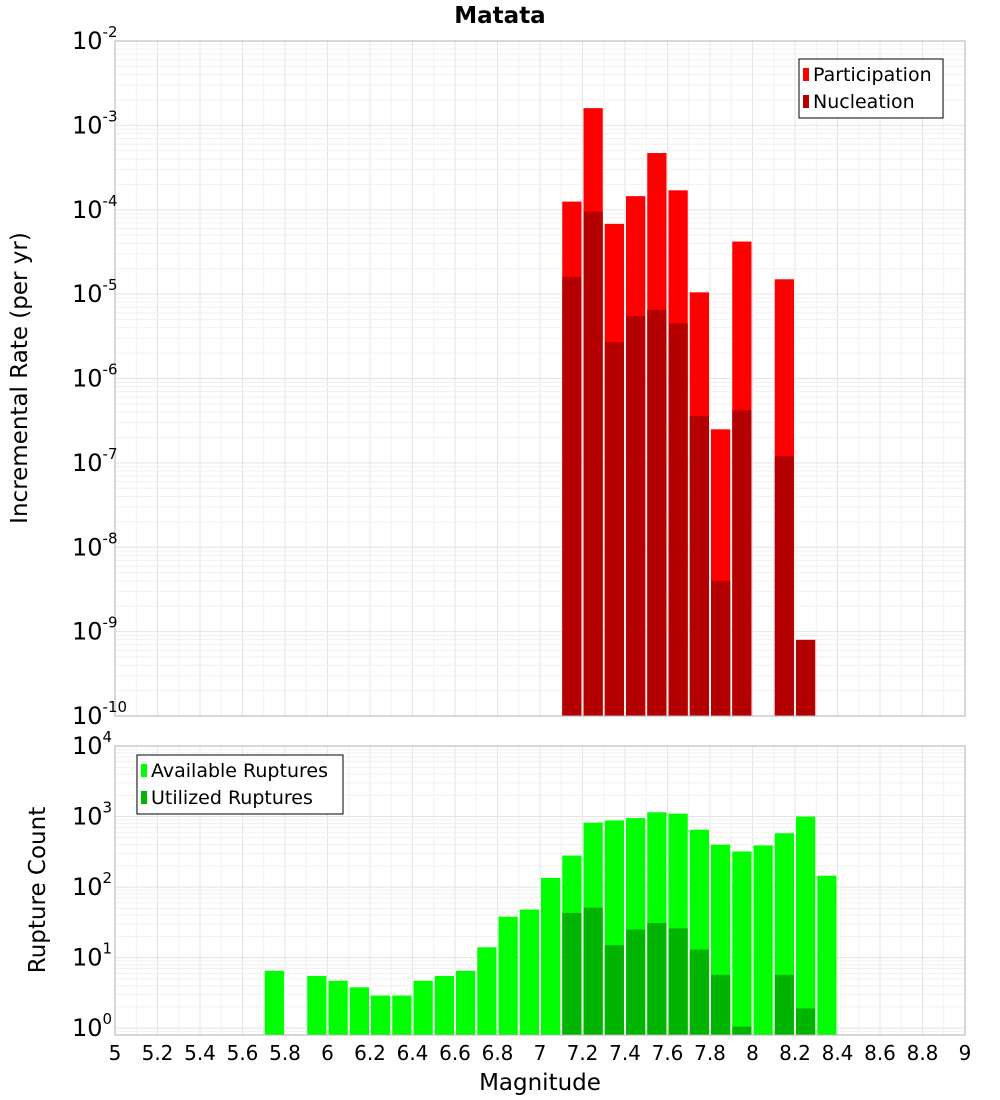 The image size is (1000, 1100). Describe the element at coordinates (499, 16) in the screenshot. I see `chart-title: Matata` at that location.